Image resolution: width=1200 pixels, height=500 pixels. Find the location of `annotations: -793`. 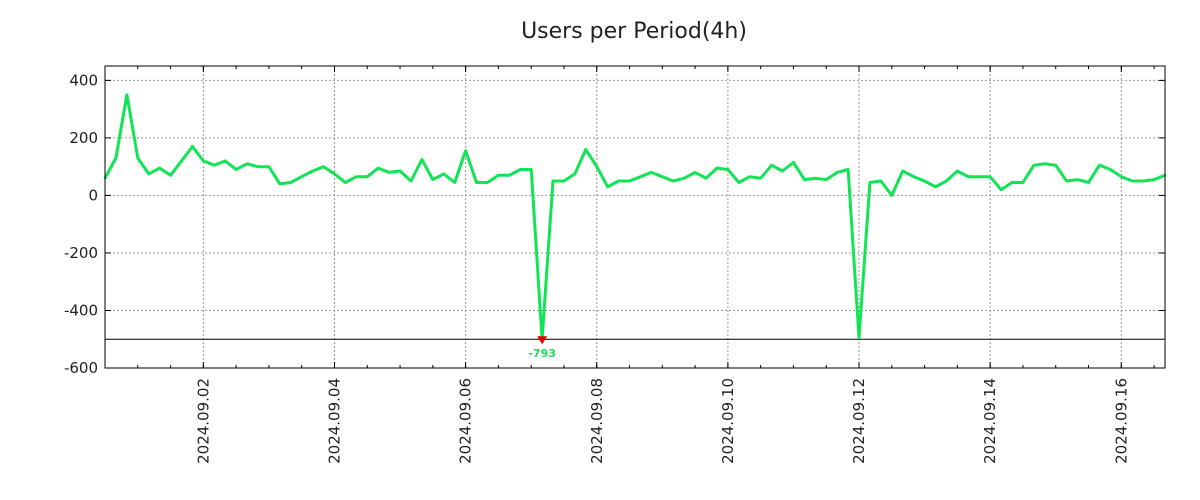

annotations: -793 is located at coordinates (542, 348).